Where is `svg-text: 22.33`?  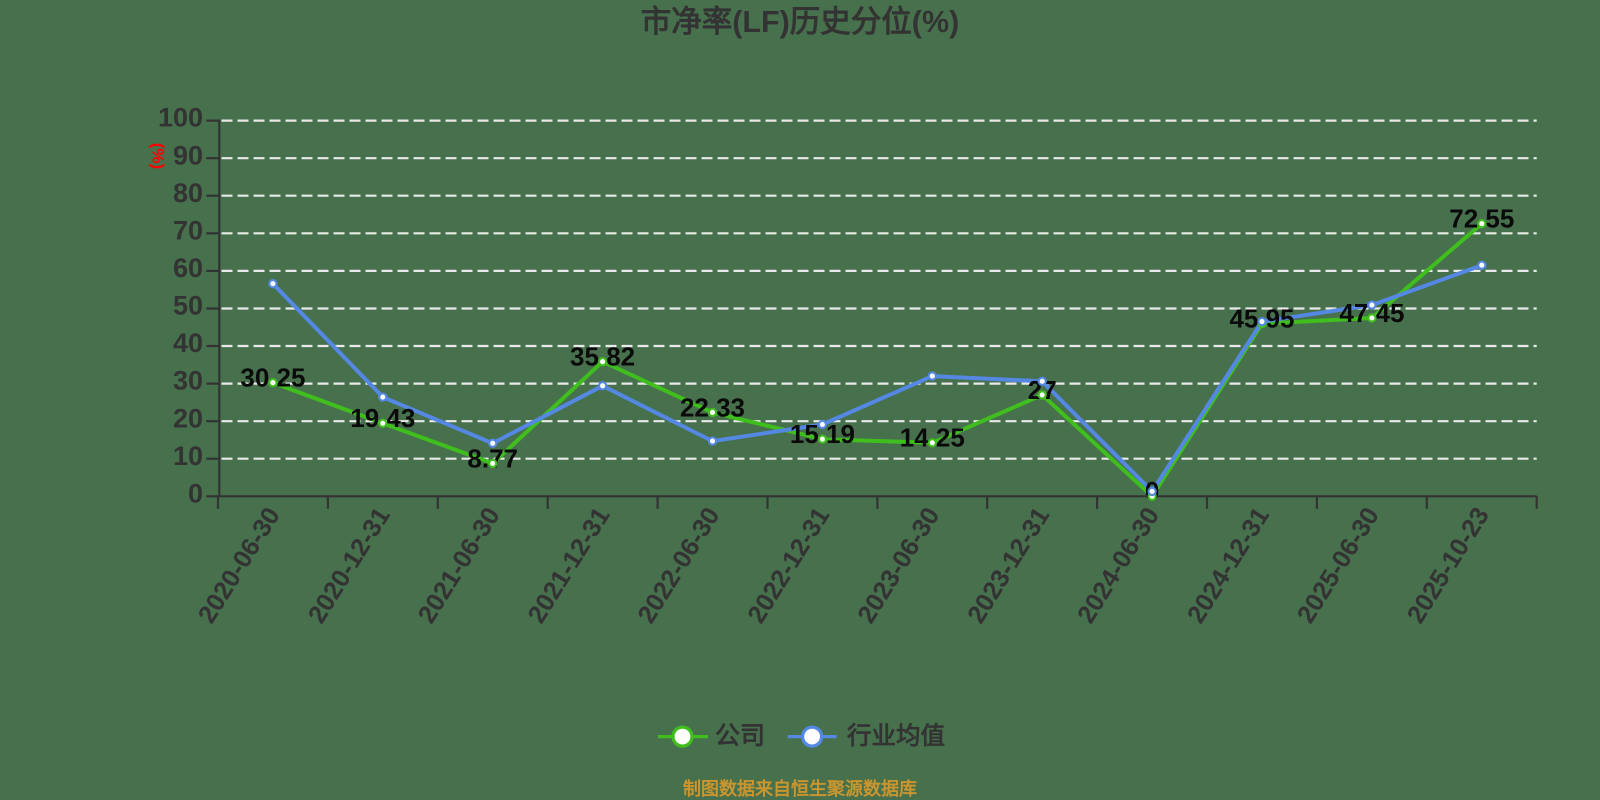
svg-text: 22.33 is located at coordinates (712, 407).